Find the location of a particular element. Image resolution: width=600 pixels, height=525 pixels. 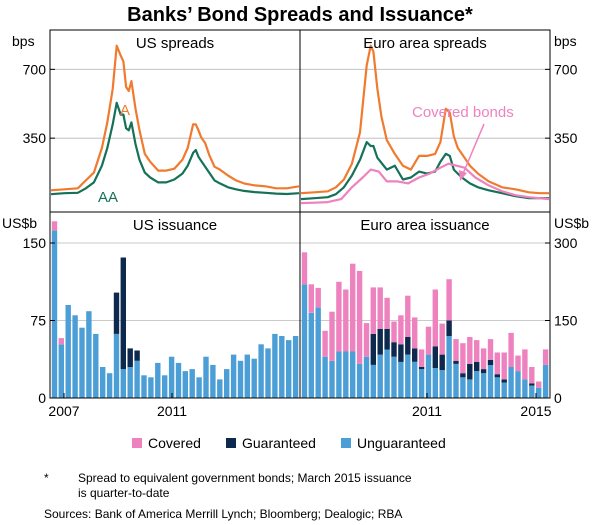

bar-unguaranteed-2010Q4 is located at coordinates (428, 376).